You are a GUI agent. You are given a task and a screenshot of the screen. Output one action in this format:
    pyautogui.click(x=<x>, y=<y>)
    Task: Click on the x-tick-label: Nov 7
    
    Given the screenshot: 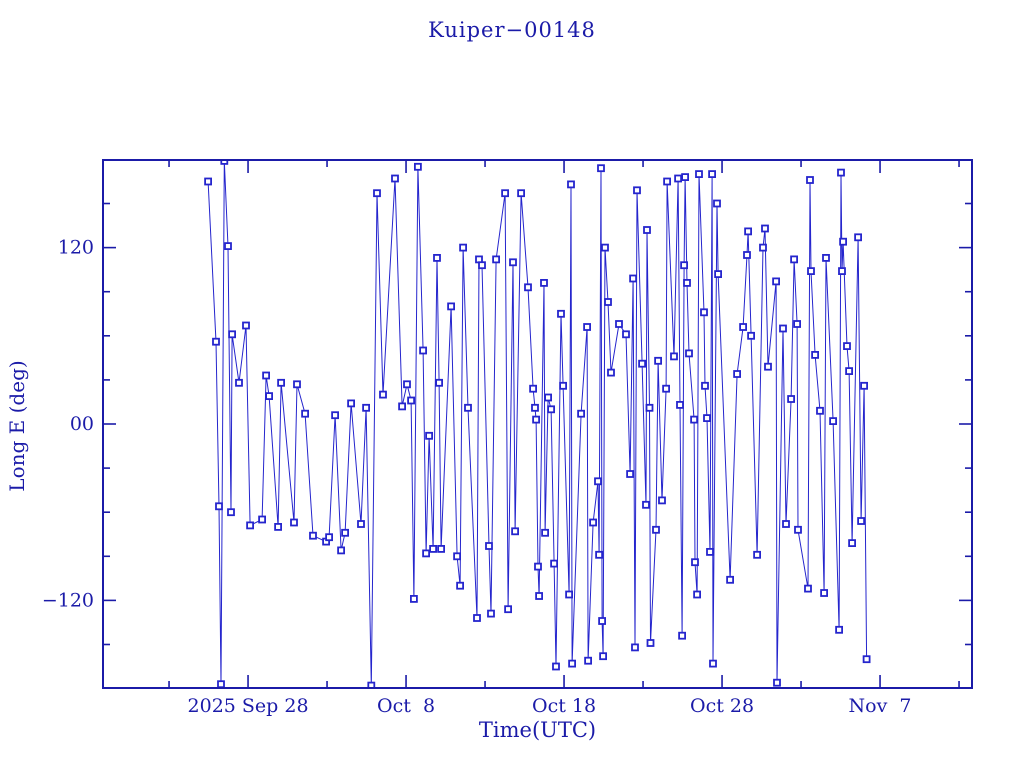 What is the action you would take?
    pyautogui.click(x=880, y=706)
    